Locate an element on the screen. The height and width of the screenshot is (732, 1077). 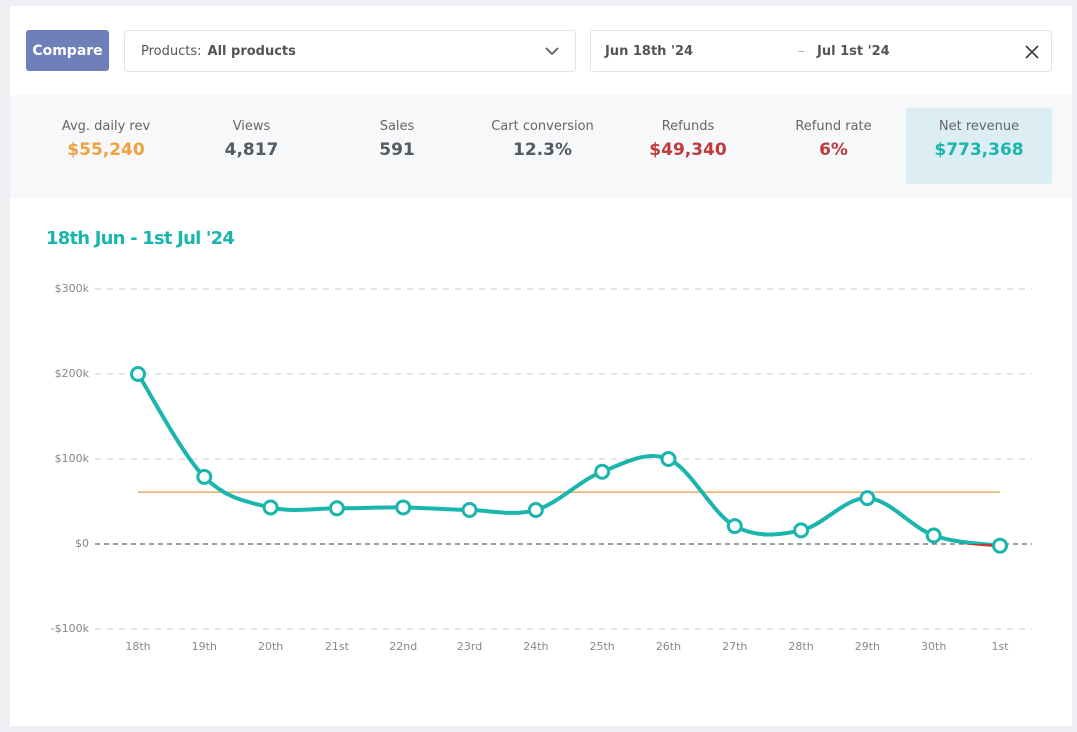
stat: Views 4,817 is located at coordinates (252, 146).